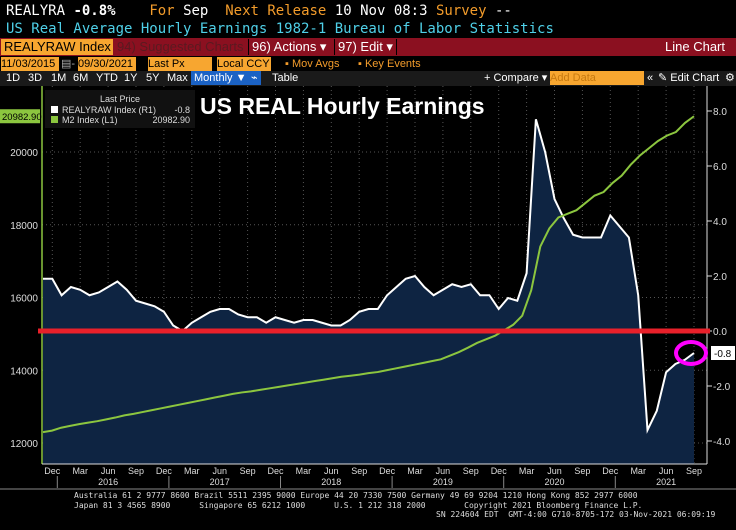 This screenshot has width=736, height=530. Describe the element at coordinates (13, 78) in the screenshot. I see `range-1d: 1D` at that location.